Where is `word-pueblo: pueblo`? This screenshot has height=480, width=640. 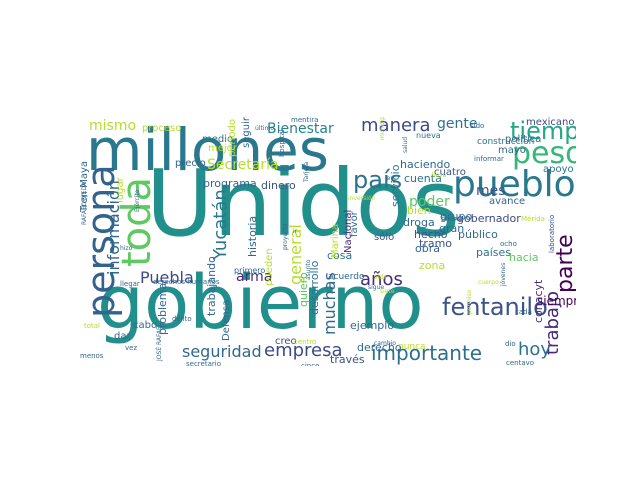
word-pueblo: pueblo is located at coordinates (514, 184).